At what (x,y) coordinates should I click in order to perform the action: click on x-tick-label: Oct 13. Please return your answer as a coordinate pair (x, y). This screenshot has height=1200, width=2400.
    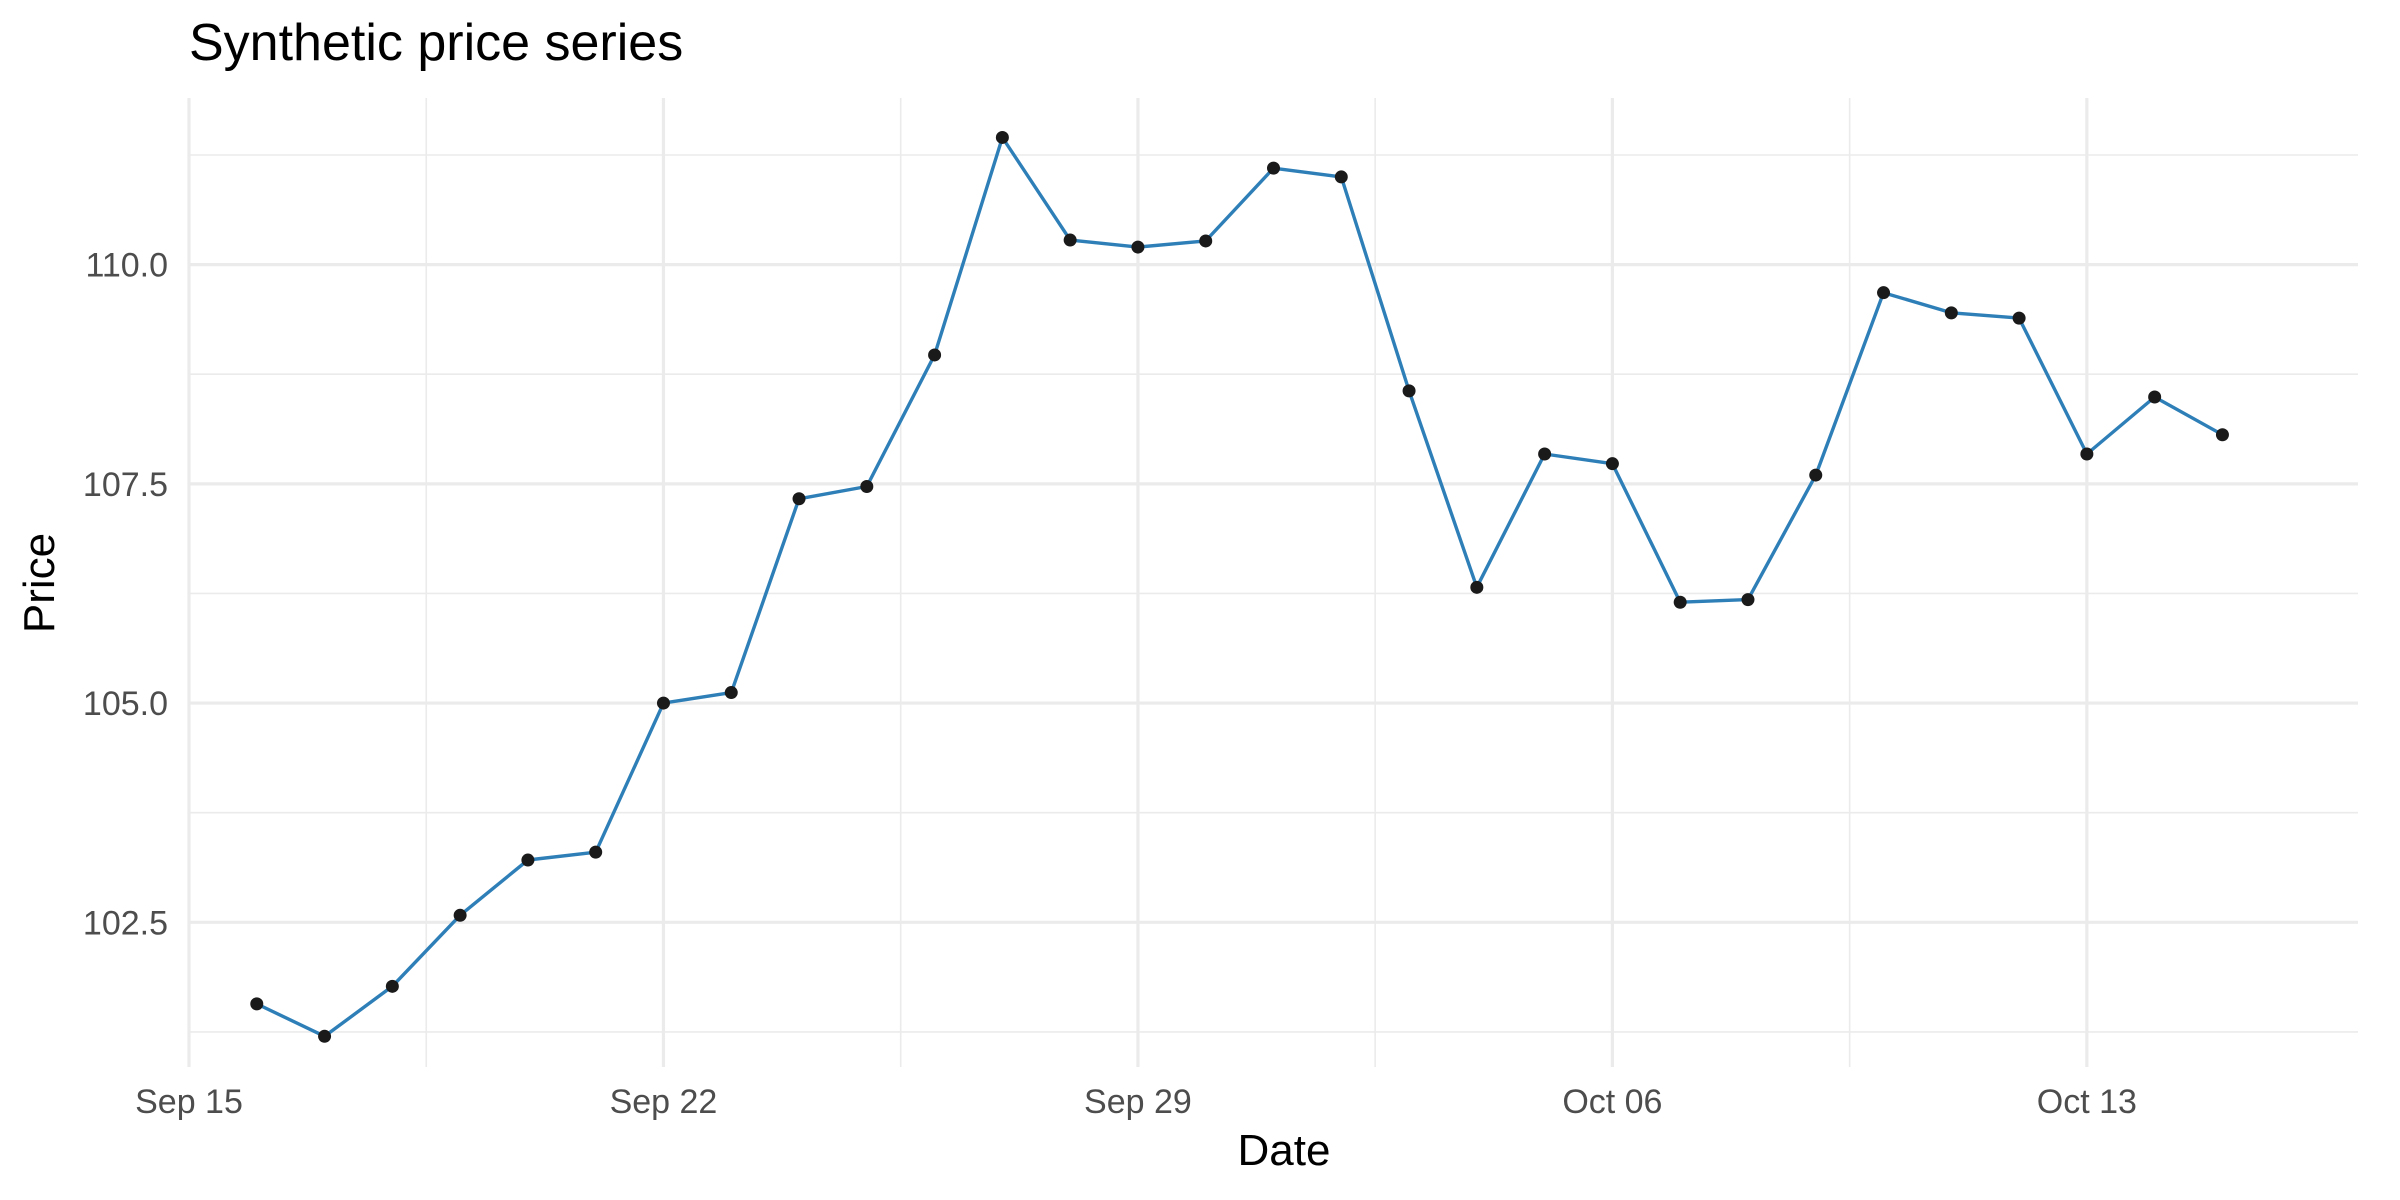
    Looking at the image, I should click on (2087, 1102).